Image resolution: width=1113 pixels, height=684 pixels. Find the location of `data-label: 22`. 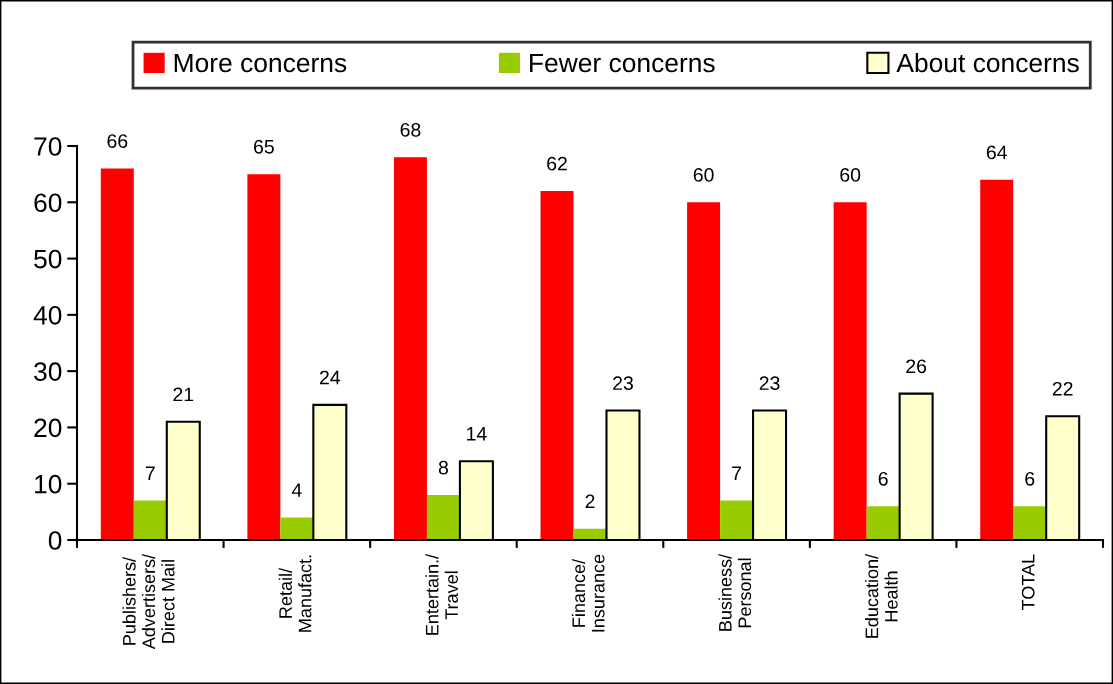

data-label: 22 is located at coordinates (1062, 388).